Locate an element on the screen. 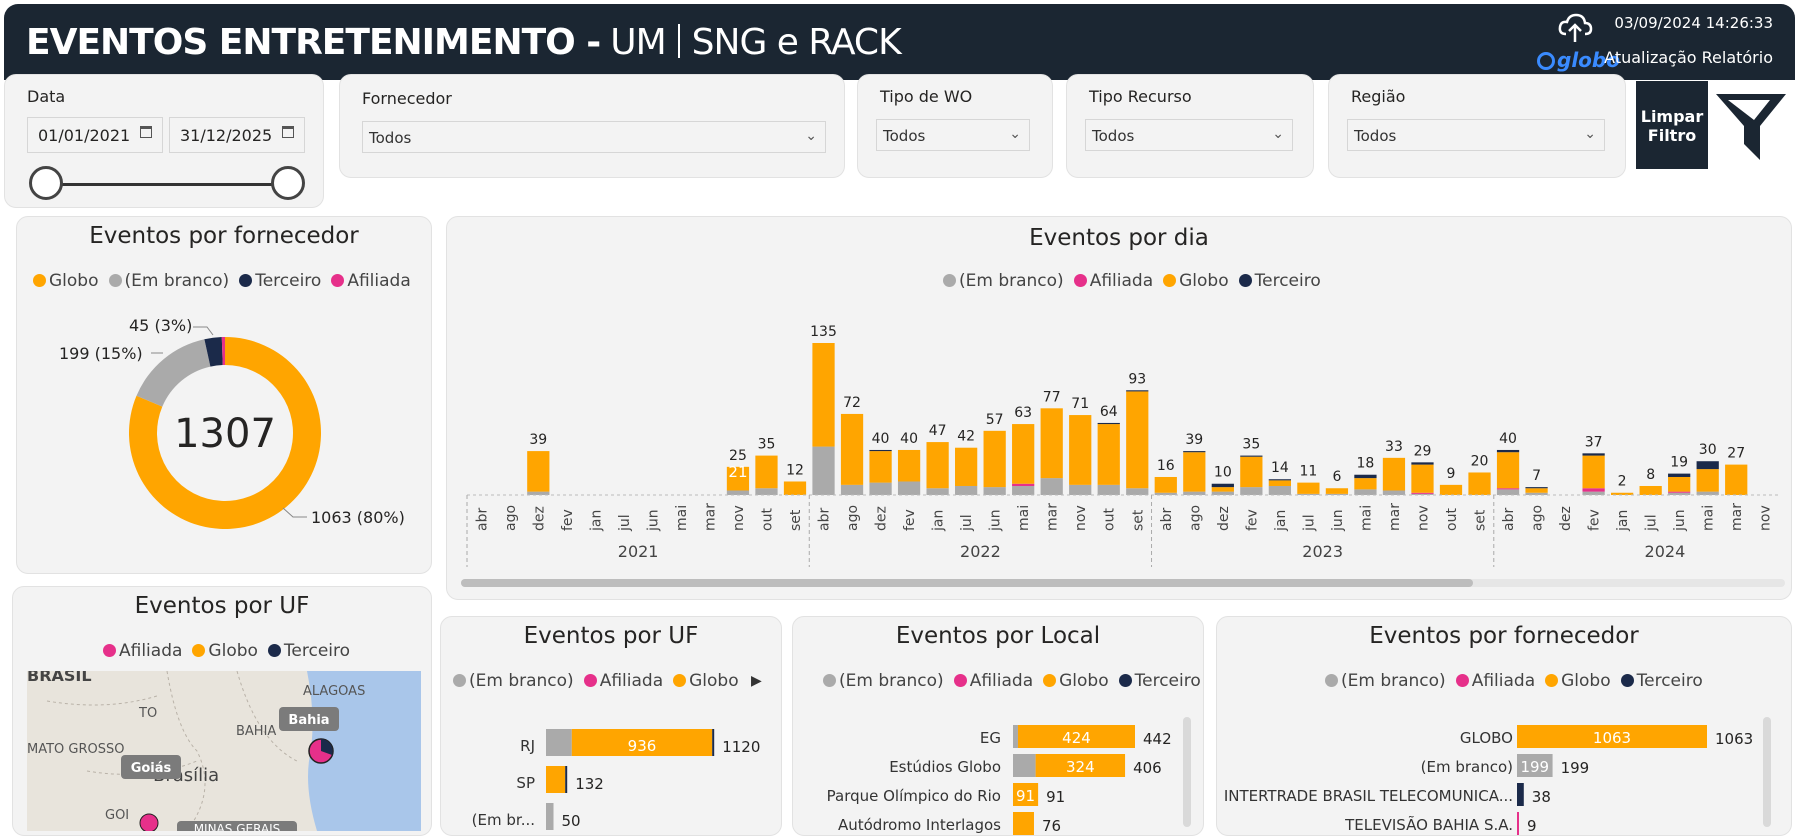  fornecedor-label: Fornecedor is located at coordinates (407, 98).